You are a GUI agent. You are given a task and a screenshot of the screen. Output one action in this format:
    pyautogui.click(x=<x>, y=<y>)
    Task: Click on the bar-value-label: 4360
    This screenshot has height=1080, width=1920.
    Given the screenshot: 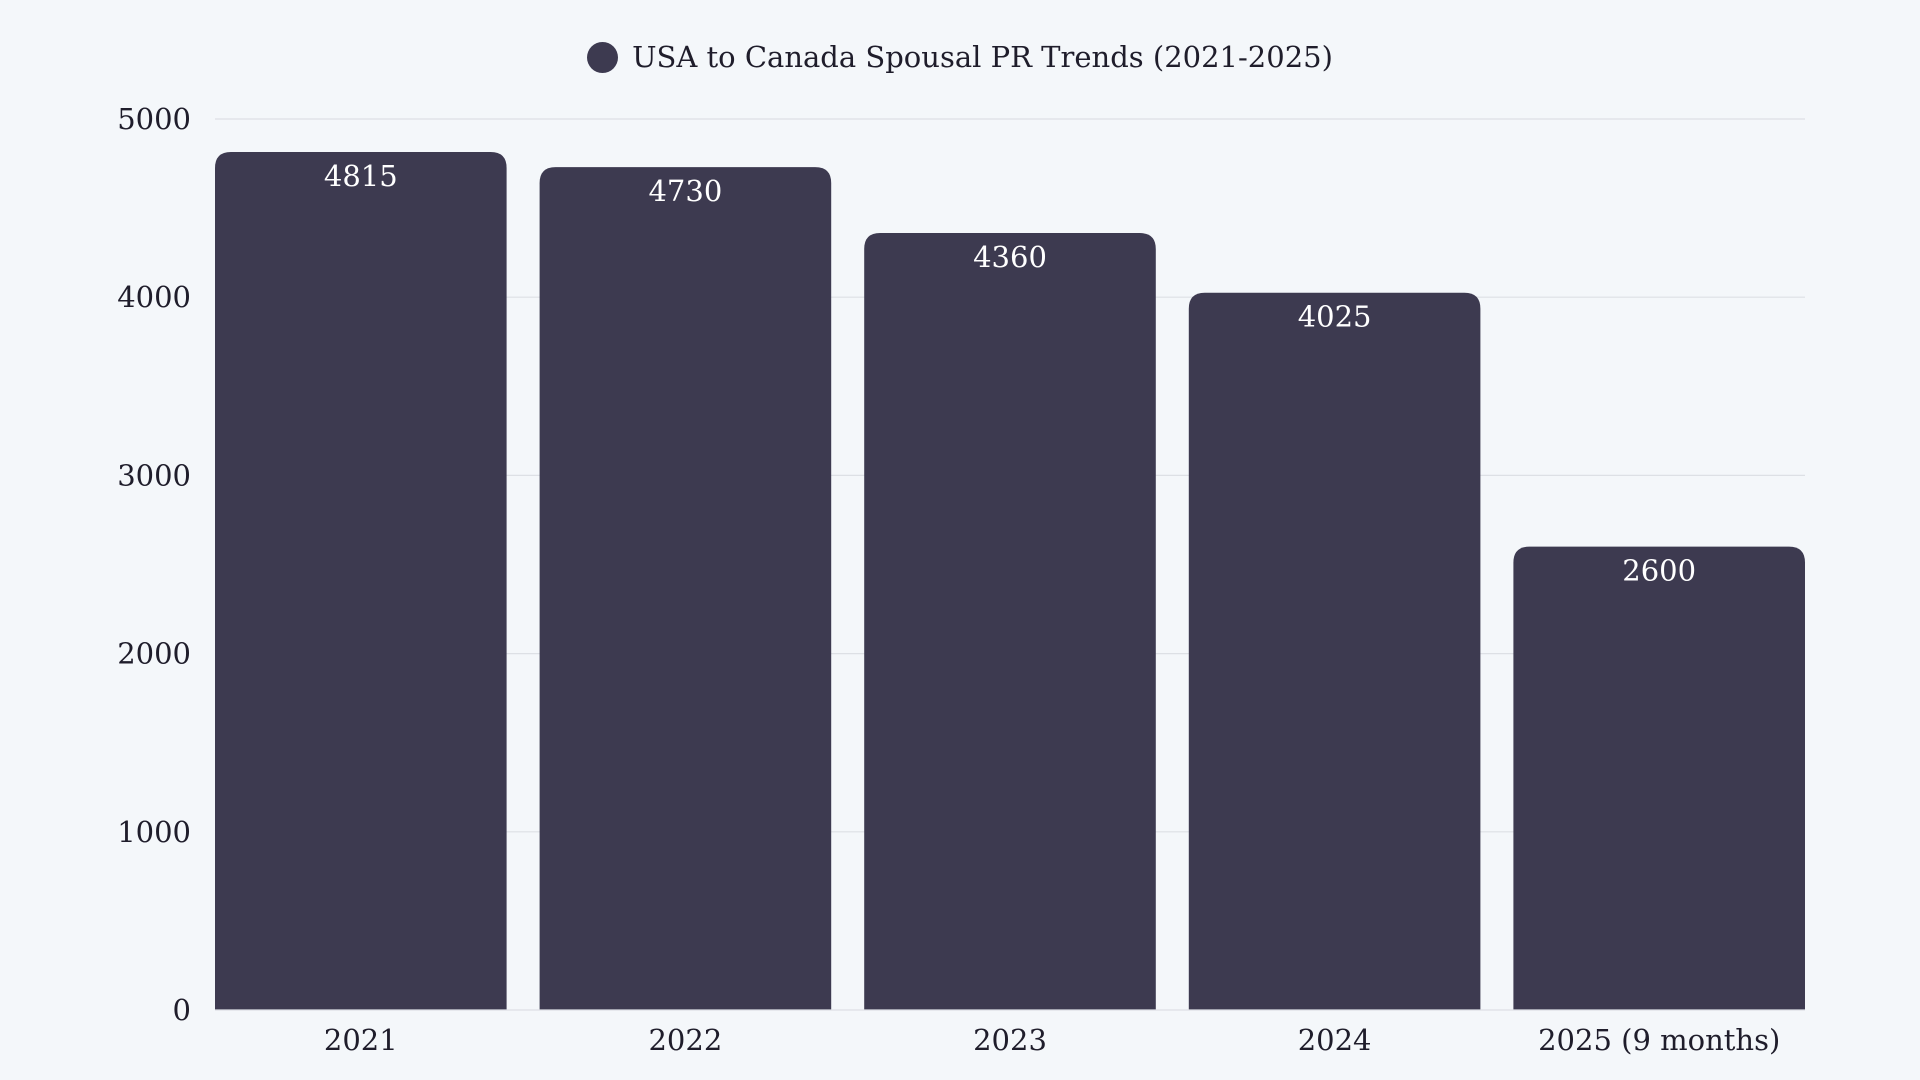 What is the action you would take?
    pyautogui.click(x=1010, y=257)
    